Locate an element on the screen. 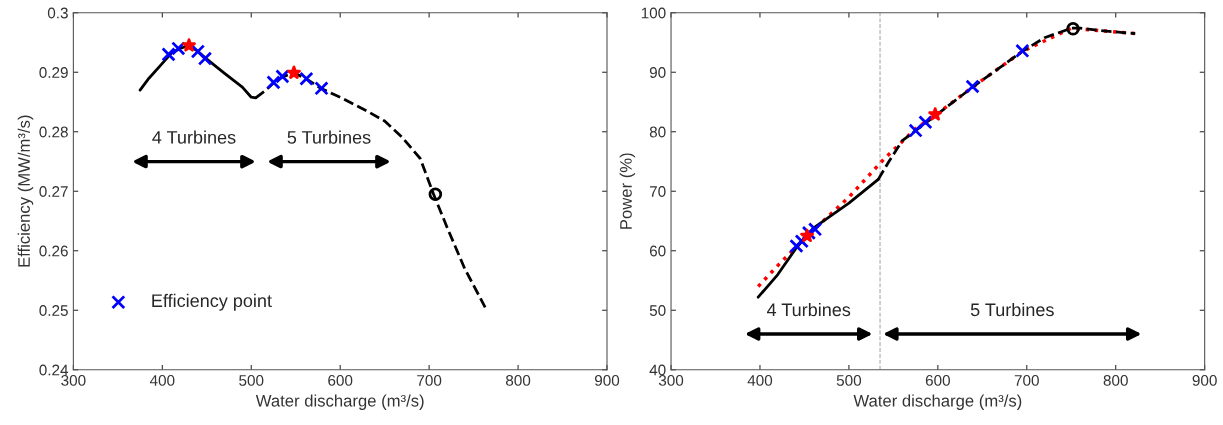 This screenshot has height=425, width=1223. y-tick-label: 0.25 is located at coordinates (53, 310).